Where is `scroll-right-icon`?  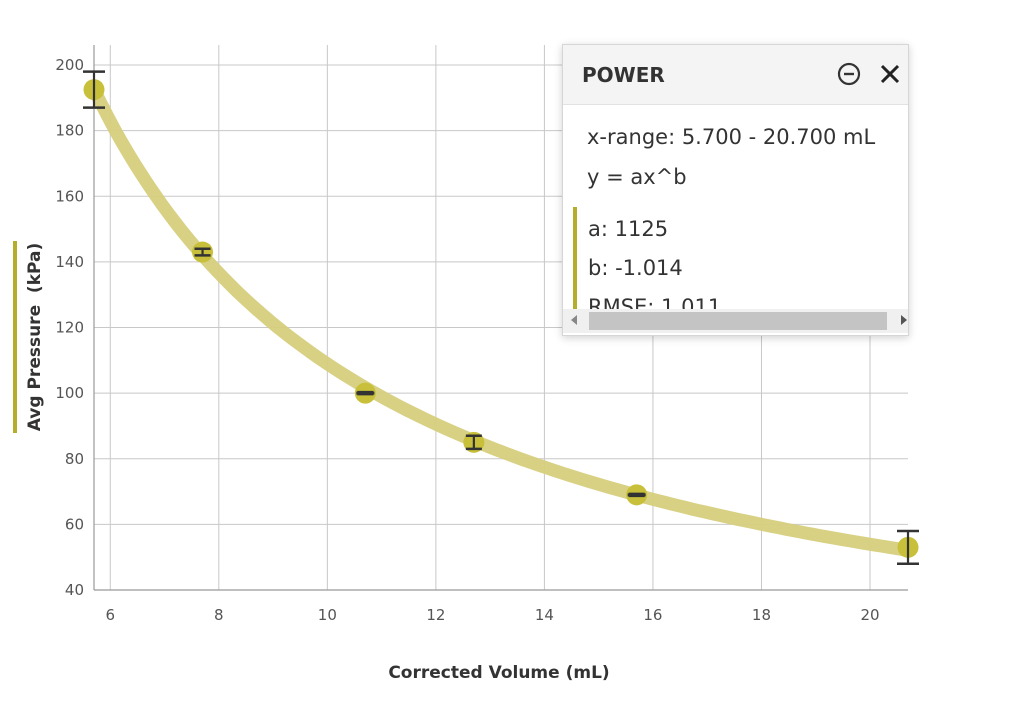 scroll-right-icon is located at coordinates (904, 320).